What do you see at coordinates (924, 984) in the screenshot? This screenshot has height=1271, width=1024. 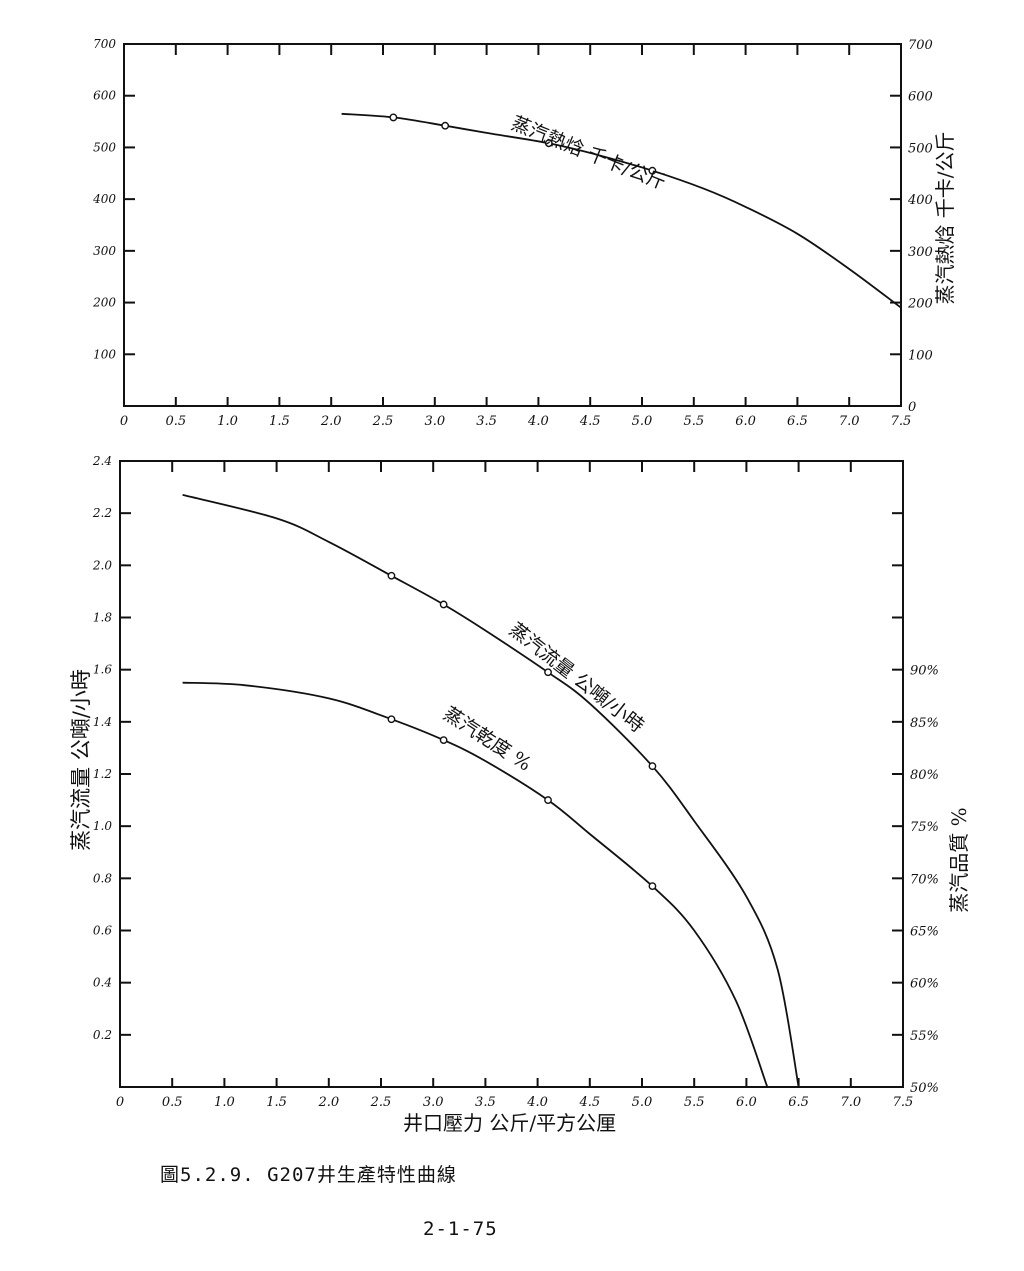 I see `flow-quality-y-tick-label-right: 60%` at bounding box center [924, 984].